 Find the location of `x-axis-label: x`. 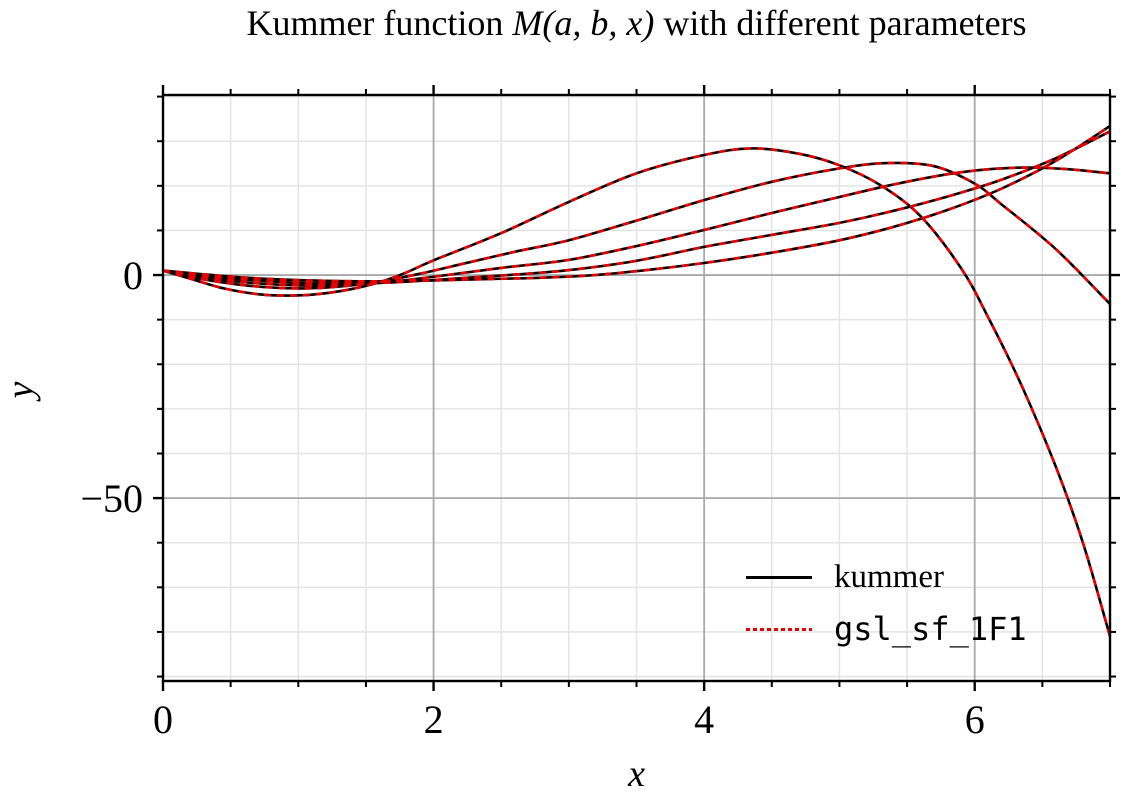

x-axis-label: x is located at coordinates (636, 774).